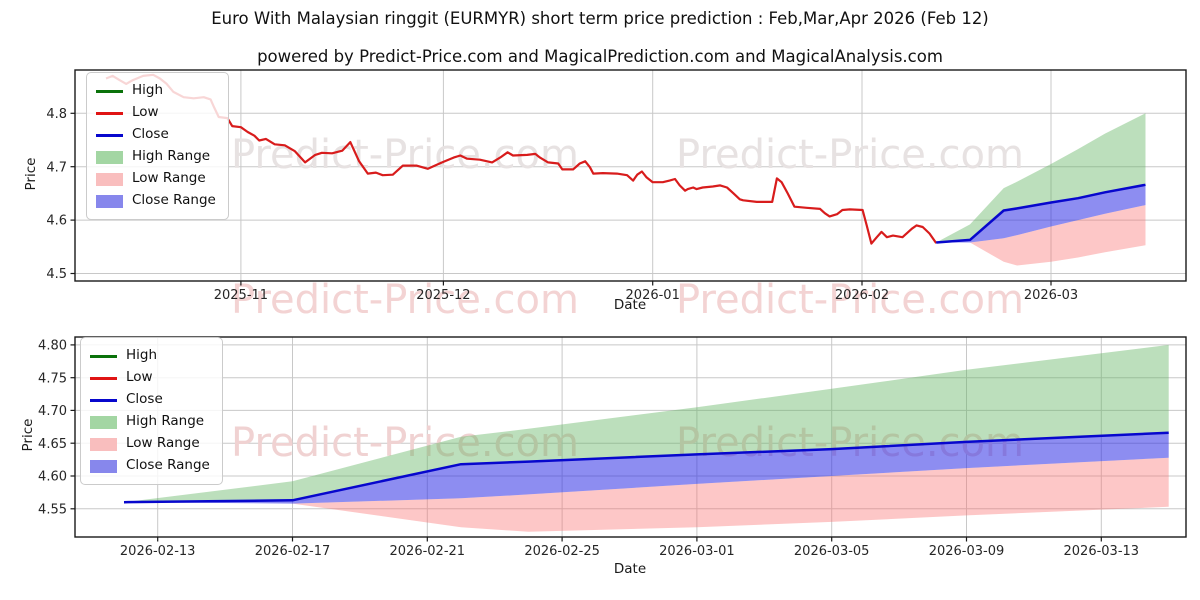 Image resolution: width=1200 pixels, height=600 pixels. What do you see at coordinates (52, 378) in the screenshot?
I see `y-tick-label: 4.75` at bounding box center [52, 378].